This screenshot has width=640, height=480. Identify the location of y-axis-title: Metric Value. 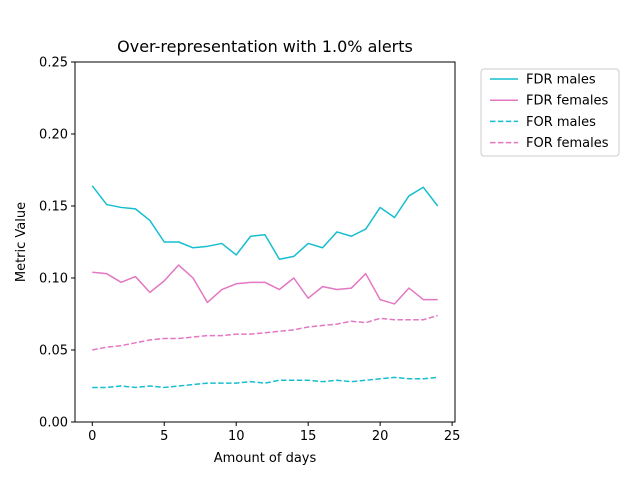
(21, 242).